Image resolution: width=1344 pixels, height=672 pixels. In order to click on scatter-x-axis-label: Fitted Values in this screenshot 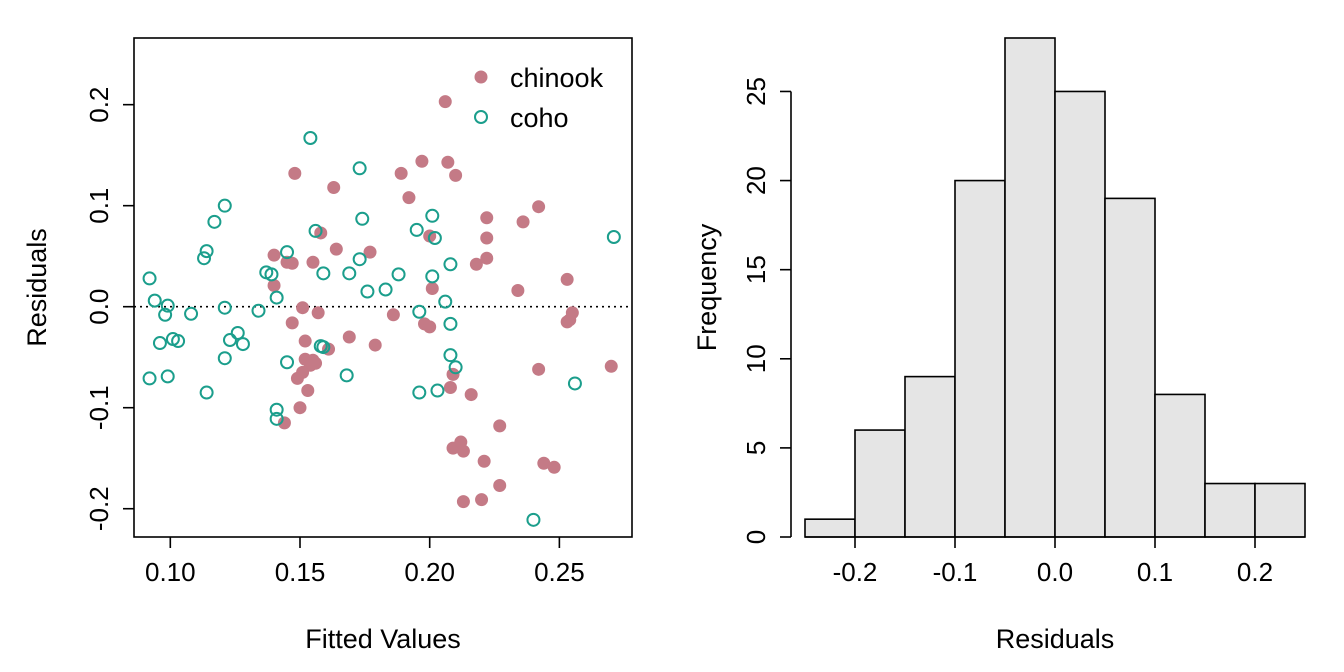, I will do `click(383, 639)`.